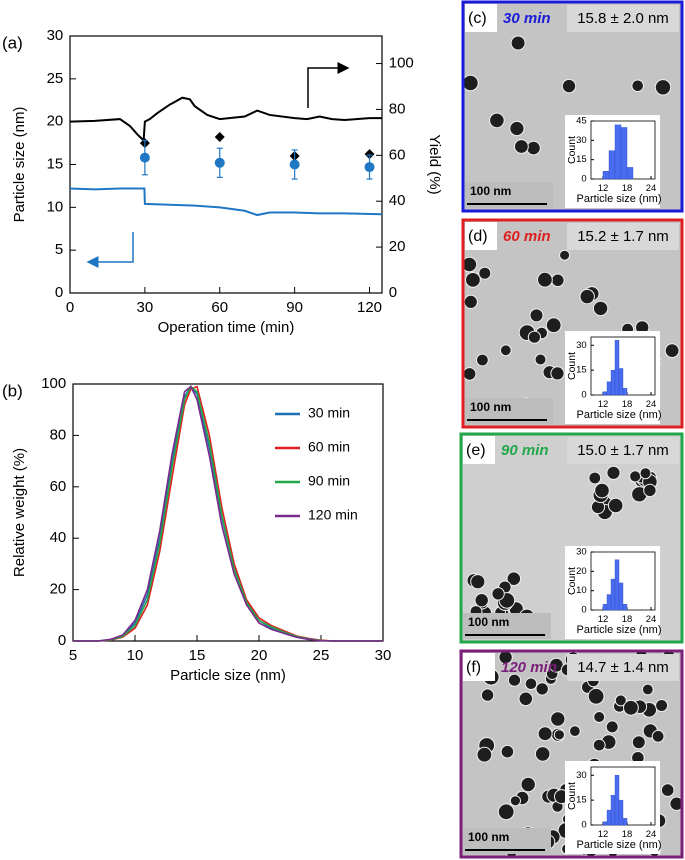 This screenshot has height=860, width=685. I want to click on x-tick-label: 18, so click(627, 619).